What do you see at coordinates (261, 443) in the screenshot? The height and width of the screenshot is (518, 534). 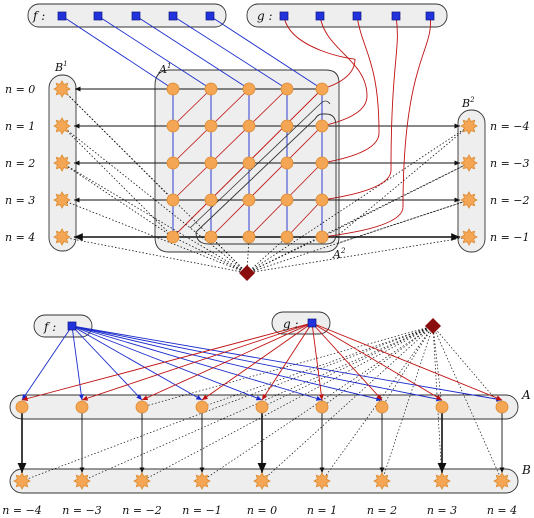 I see `vertical-arrows-bottom` at bounding box center [261, 443].